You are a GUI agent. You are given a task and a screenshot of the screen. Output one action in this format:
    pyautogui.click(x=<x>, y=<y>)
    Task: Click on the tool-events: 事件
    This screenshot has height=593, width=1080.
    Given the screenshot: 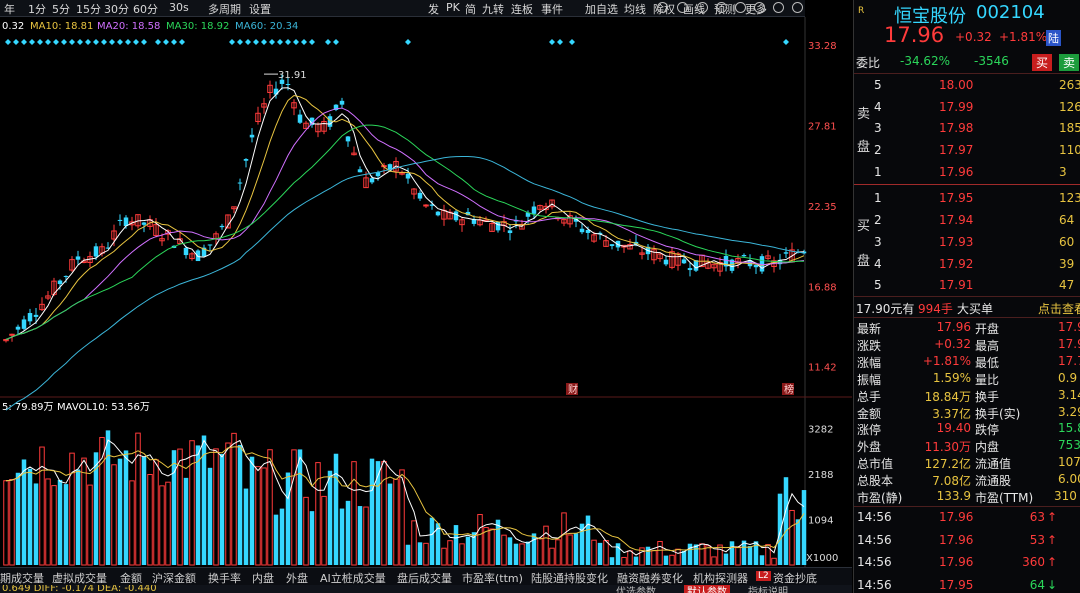 What is the action you would take?
    pyautogui.click(x=552, y=9)
    